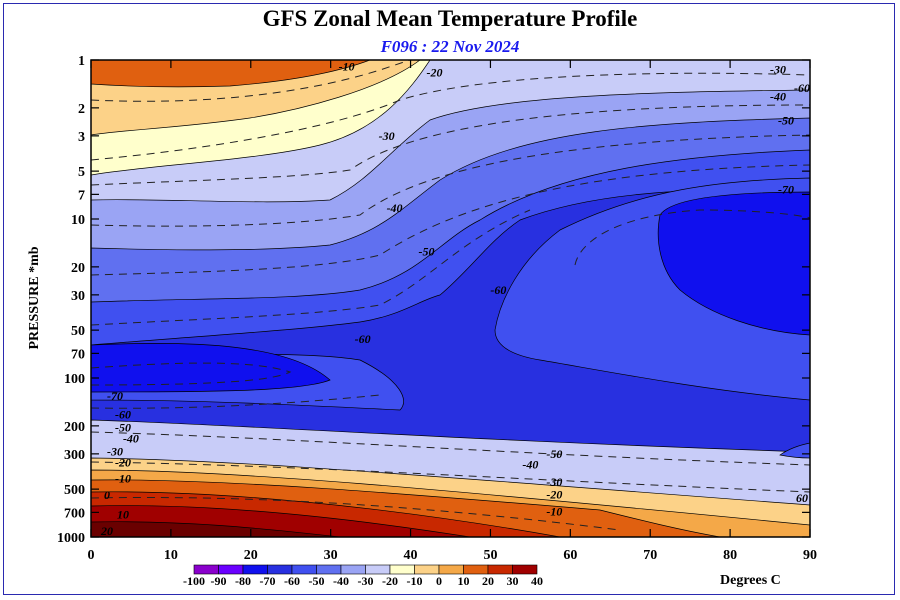  I want to click on contour-label: 10, so click(123, 514).